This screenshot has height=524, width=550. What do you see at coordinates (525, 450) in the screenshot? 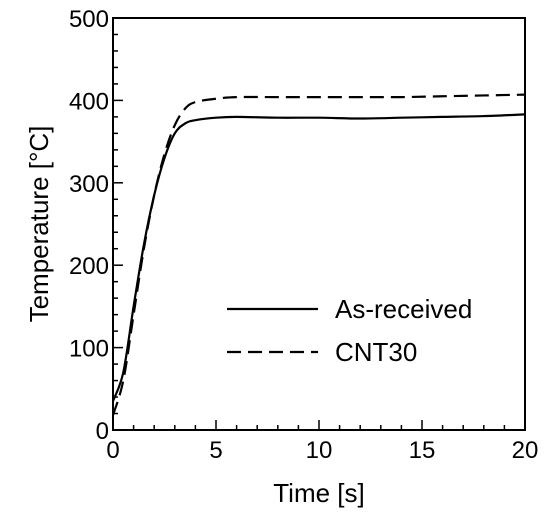
I see `x-tick-label: 20` at bounding box center [525, 450].